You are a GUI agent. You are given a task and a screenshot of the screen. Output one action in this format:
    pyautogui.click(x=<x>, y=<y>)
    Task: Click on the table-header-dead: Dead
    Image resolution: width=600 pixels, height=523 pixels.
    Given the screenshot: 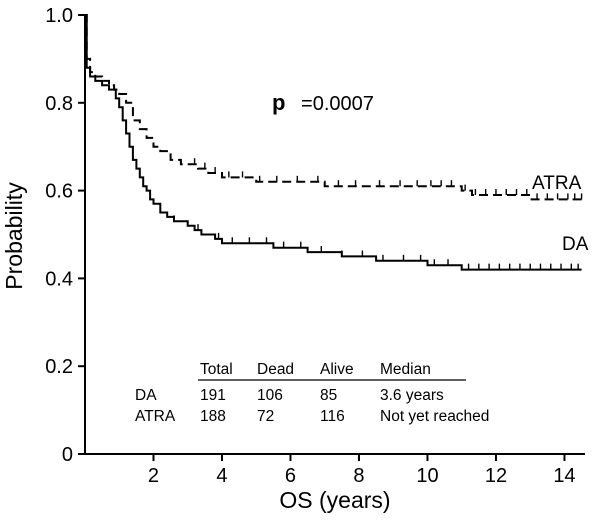 What is the action you would take?
    pyautogui.click(x=275, y=369)
    